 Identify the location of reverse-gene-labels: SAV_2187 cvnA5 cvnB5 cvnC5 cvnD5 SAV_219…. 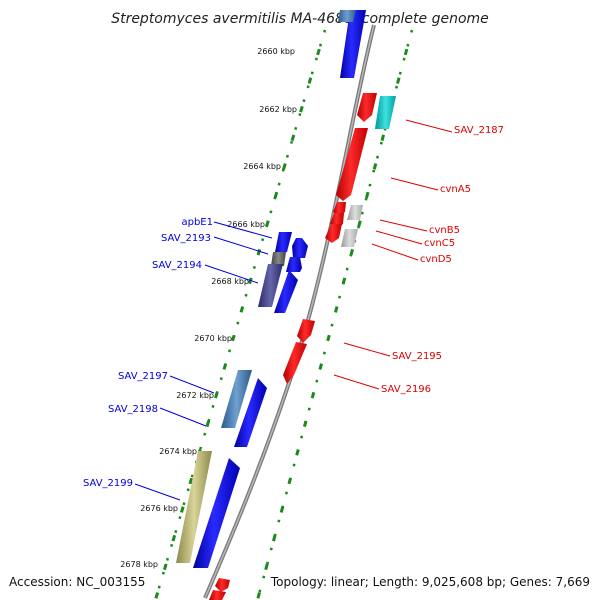
(442, 260).